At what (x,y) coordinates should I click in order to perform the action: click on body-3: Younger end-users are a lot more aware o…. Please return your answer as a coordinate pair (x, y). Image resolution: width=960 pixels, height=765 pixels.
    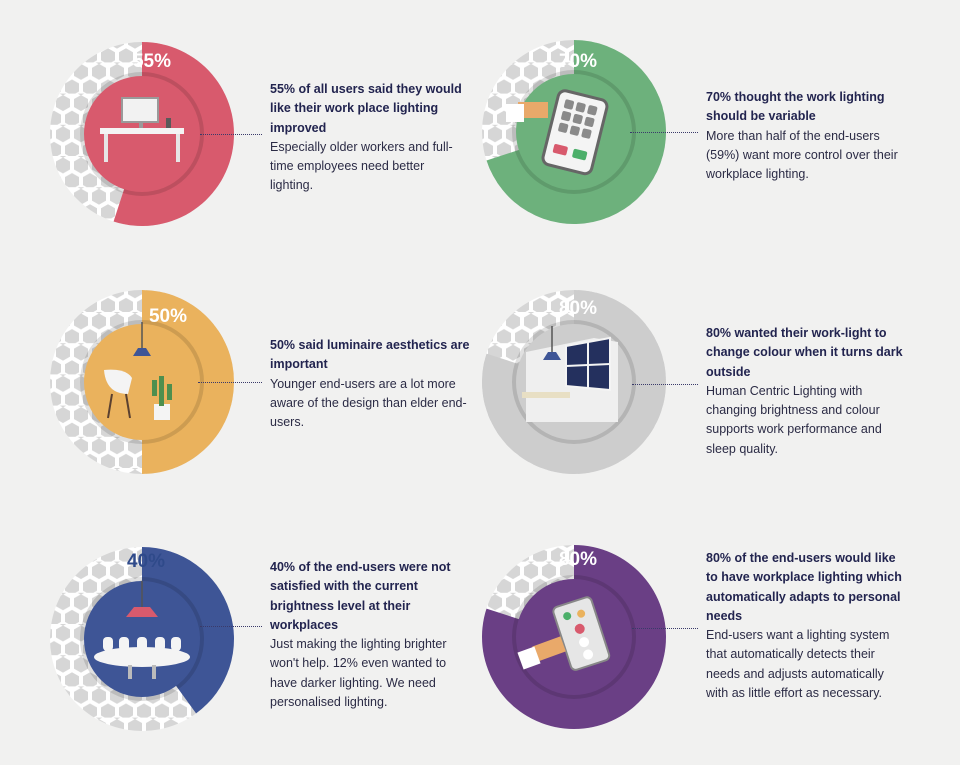
    Looking at the image, I should click on (368, 403).